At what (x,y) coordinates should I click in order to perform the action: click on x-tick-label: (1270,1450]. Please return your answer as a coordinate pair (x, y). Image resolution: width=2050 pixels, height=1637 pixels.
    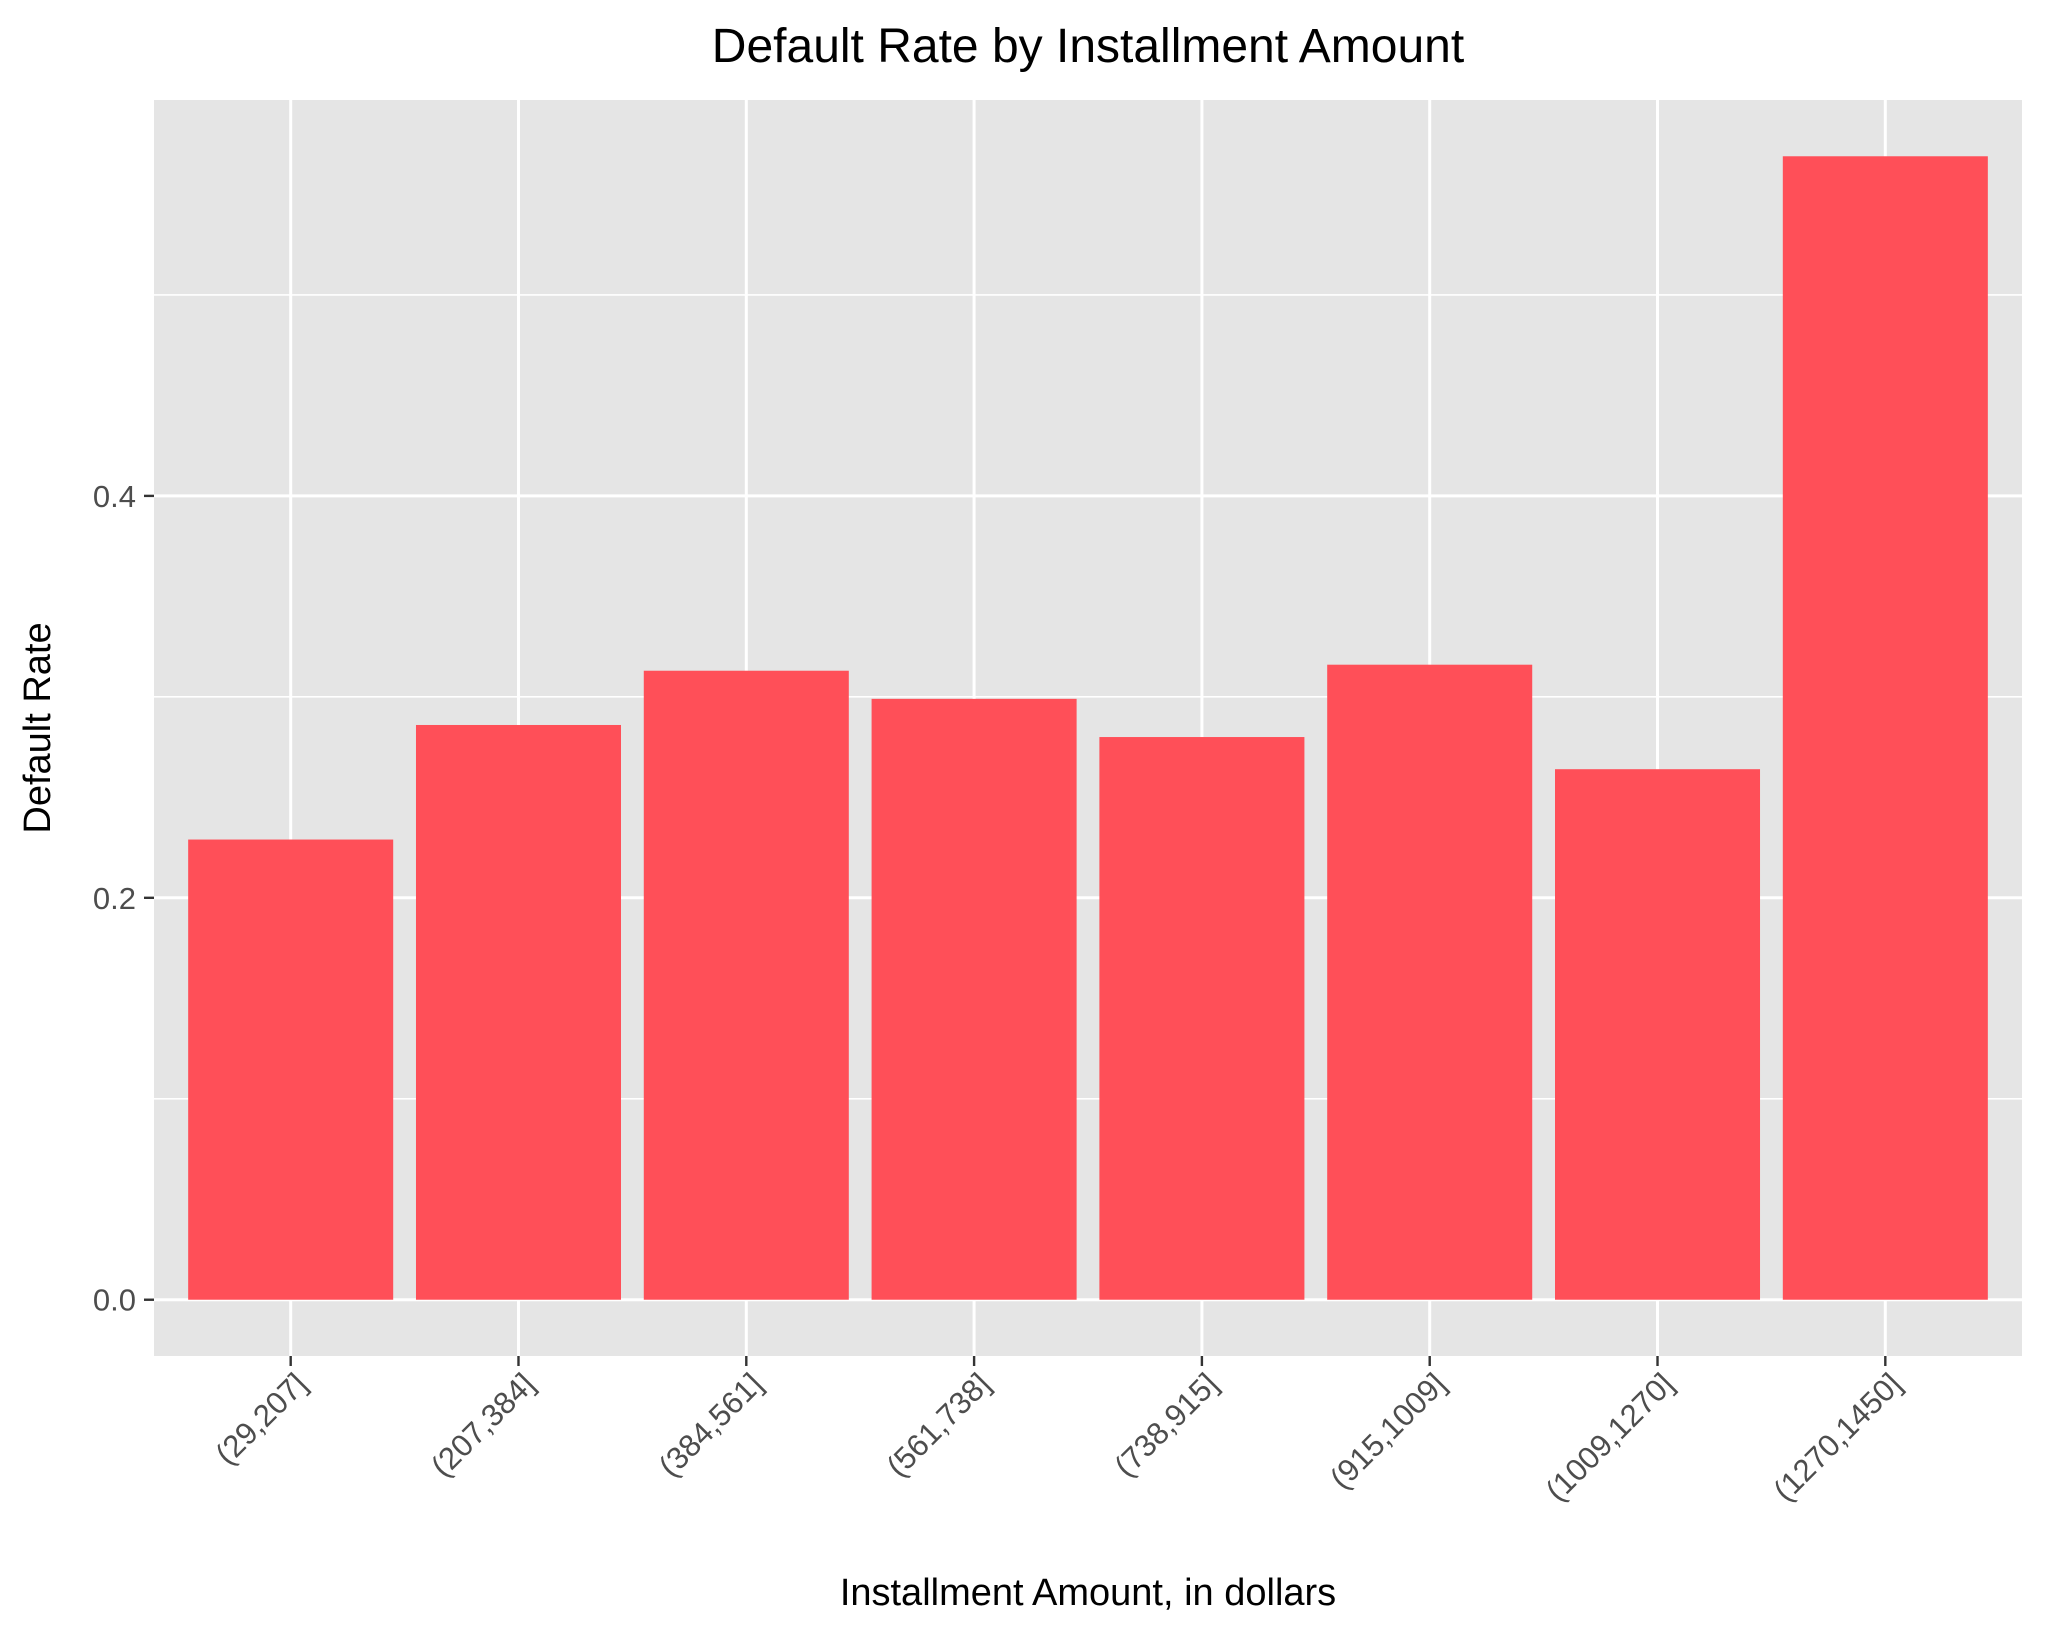
    Looking at the image, I should click on (1838, 1437).